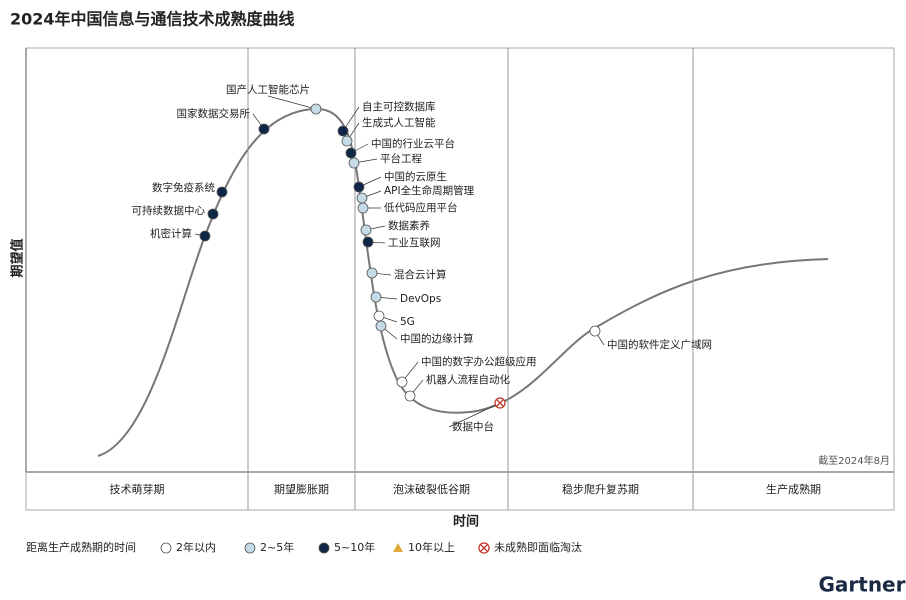 The width and height of the screenshot is (906, 600). What do you see at coordinates (861, 585) in the screenshot?
I see `brand-logo: Gartner` at bounding box center [861, 585].